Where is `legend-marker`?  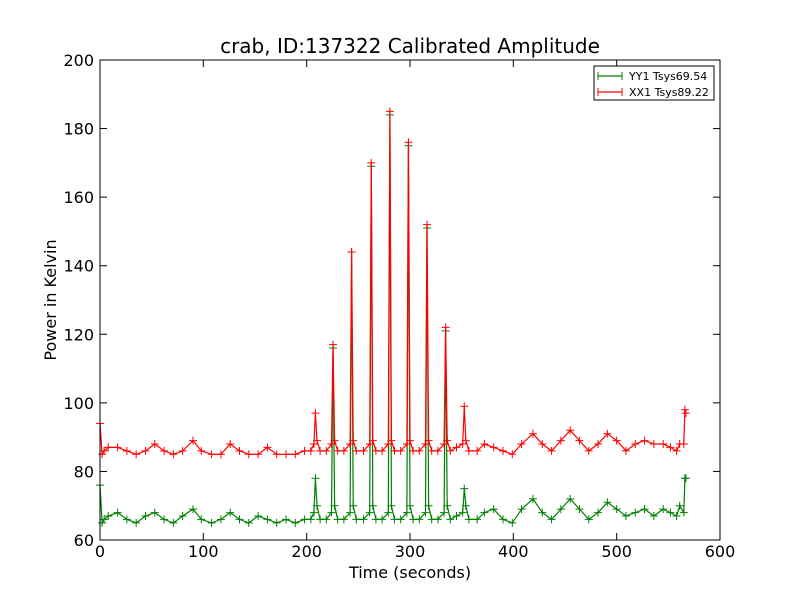
legend-marker is located at coordinates (610, 92).